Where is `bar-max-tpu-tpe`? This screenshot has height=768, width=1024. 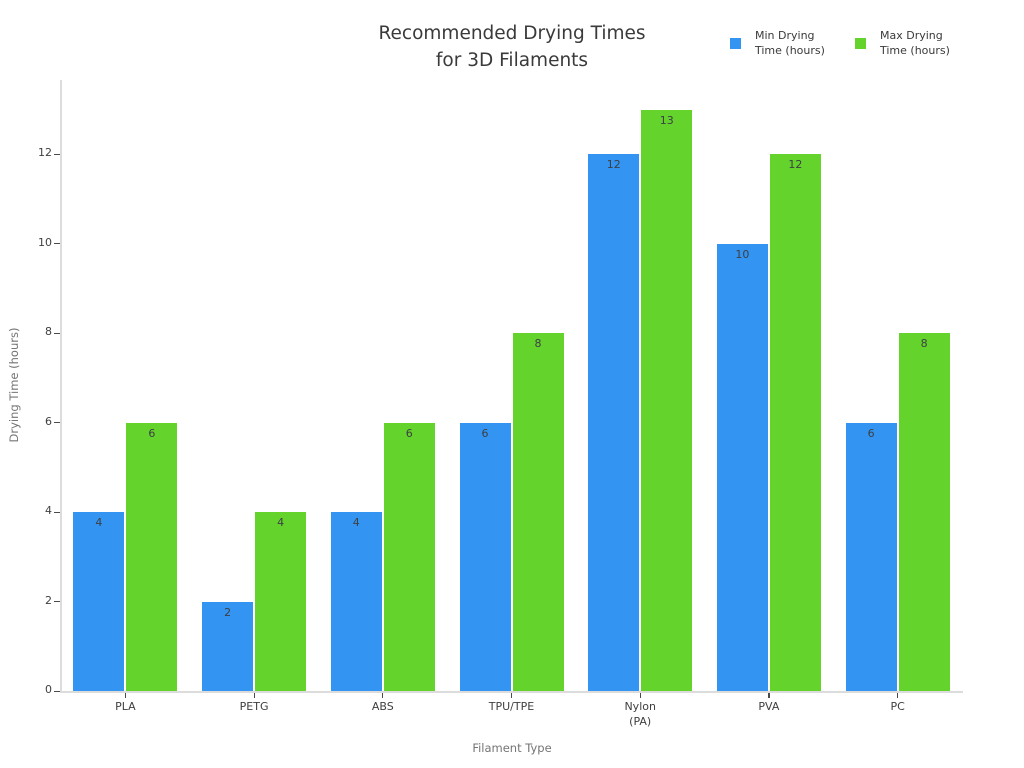 bar-max-tpu-tpe is located at coordinates (538, 512).